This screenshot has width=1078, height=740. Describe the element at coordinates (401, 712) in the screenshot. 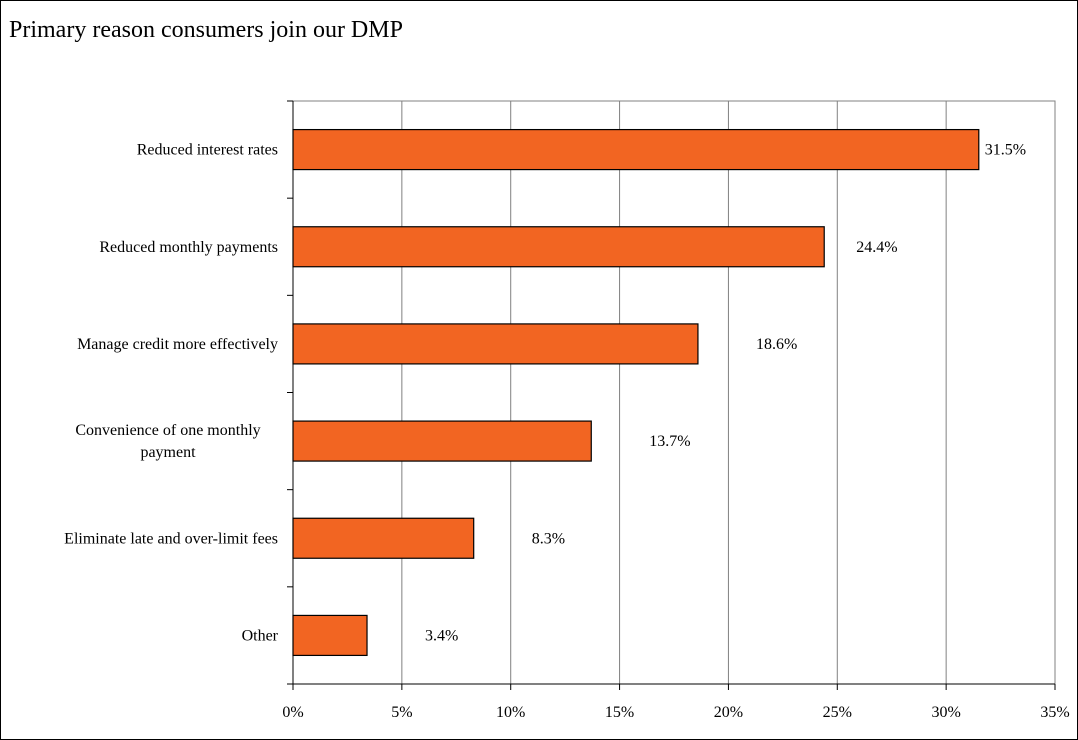

I see `x-tick-label: 5%` at that location.